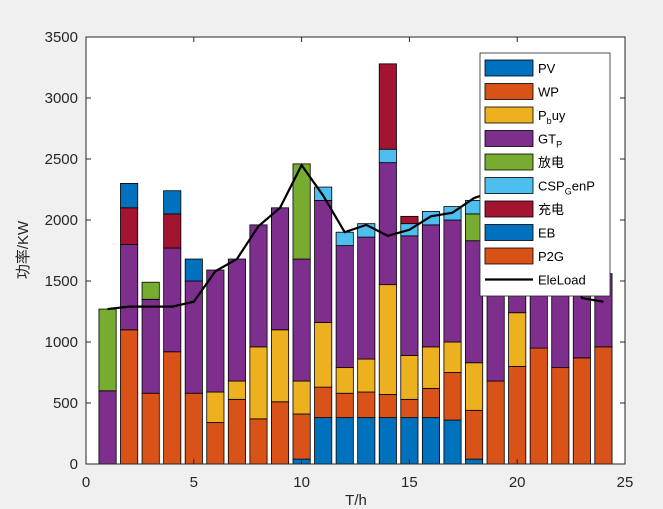  Describe the element at coordinates (566, 188) in the screenshot. I see `legend-label-CSP: CSPGenP` at that location.